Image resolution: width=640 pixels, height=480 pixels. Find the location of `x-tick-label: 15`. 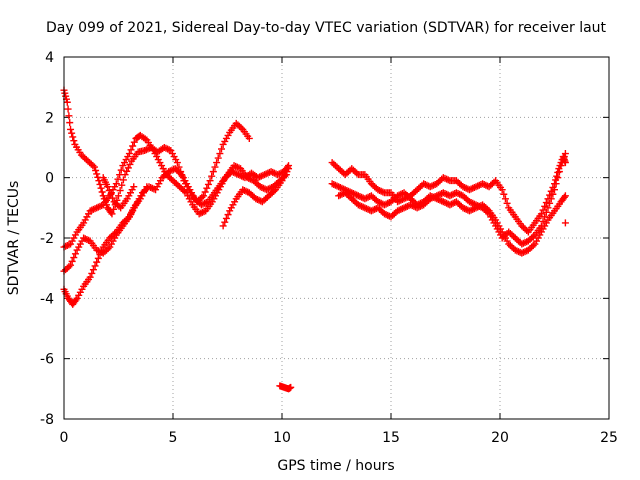

x-tick-label: 15 is located at coordinates (391, 438).